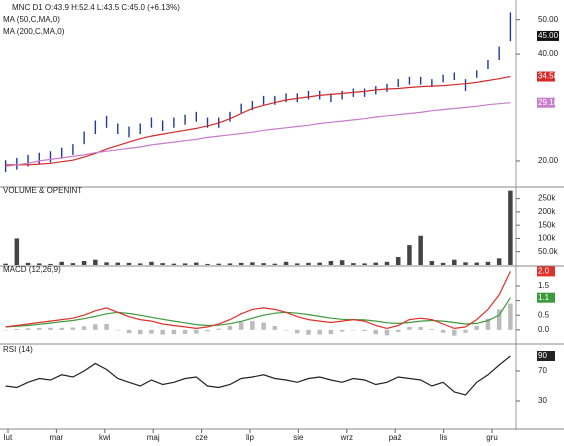 Image resolution: width=564 pixels, height=446 pixels. Describe the element at coordinates (395, 437) in the screenshot. I see `x-tick-label: paź` at that location.